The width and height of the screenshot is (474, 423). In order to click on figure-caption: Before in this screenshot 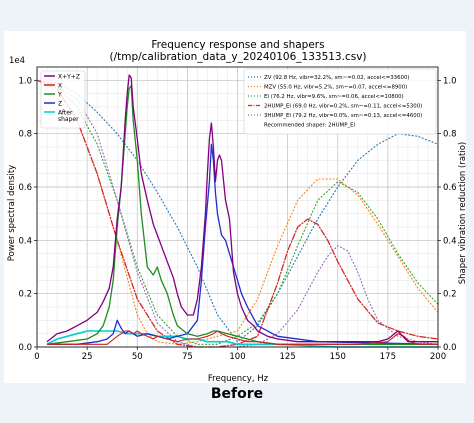, I will do `click(237, 394)`.